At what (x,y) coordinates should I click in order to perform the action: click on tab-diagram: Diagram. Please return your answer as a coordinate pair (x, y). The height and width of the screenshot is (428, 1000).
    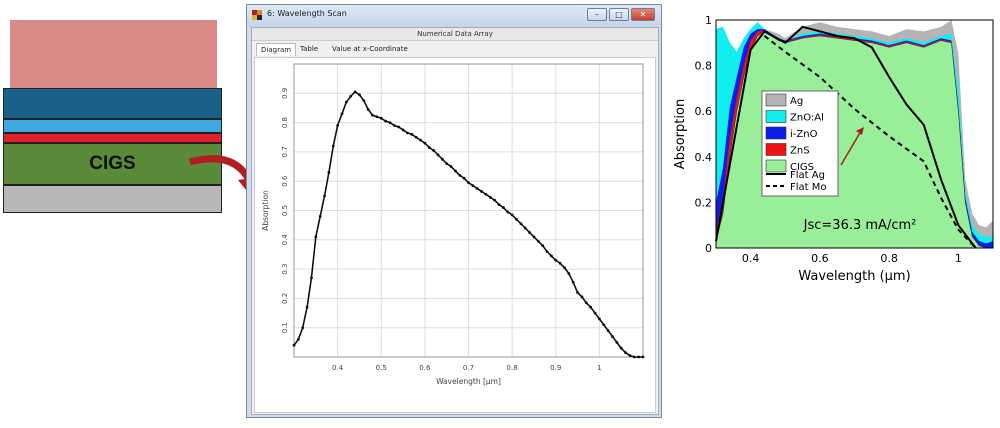
    Looking at the image, I should click on (276, 49).